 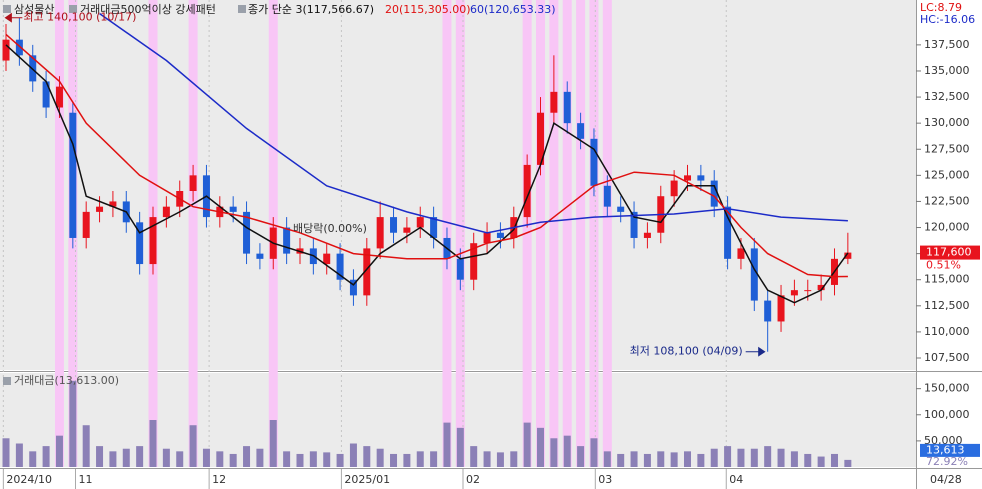 I want to click on volume-ratio-label: 72.92%, so click(x=947, y=461).